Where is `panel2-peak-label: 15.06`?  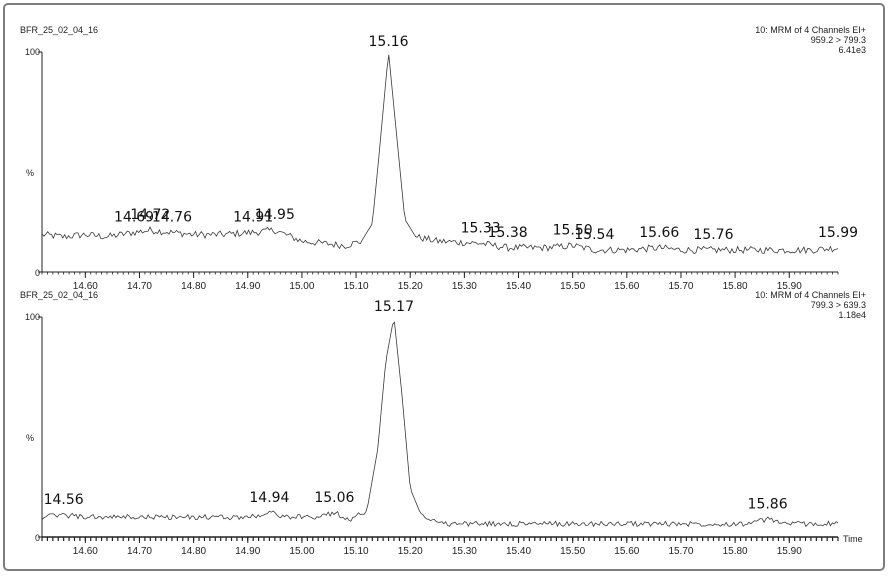
panel2-peak-label: 15.06 is located at coordinates (334, 498).